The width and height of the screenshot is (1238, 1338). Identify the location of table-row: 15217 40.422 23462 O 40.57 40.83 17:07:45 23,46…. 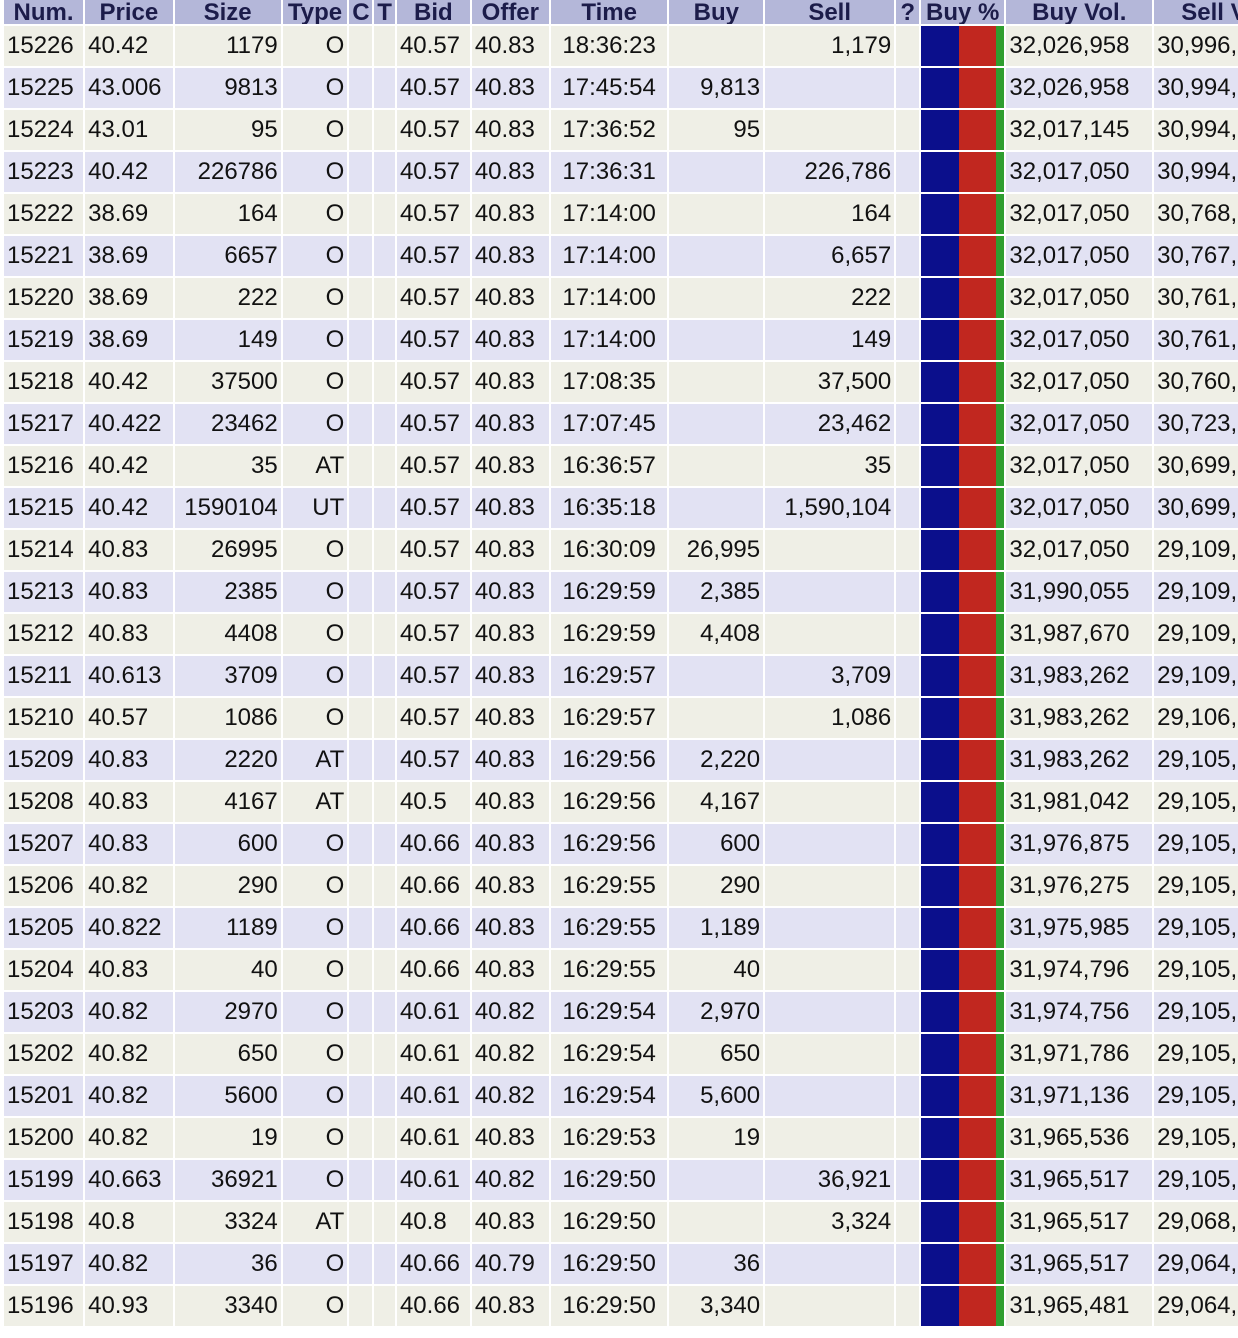
(621, 424).